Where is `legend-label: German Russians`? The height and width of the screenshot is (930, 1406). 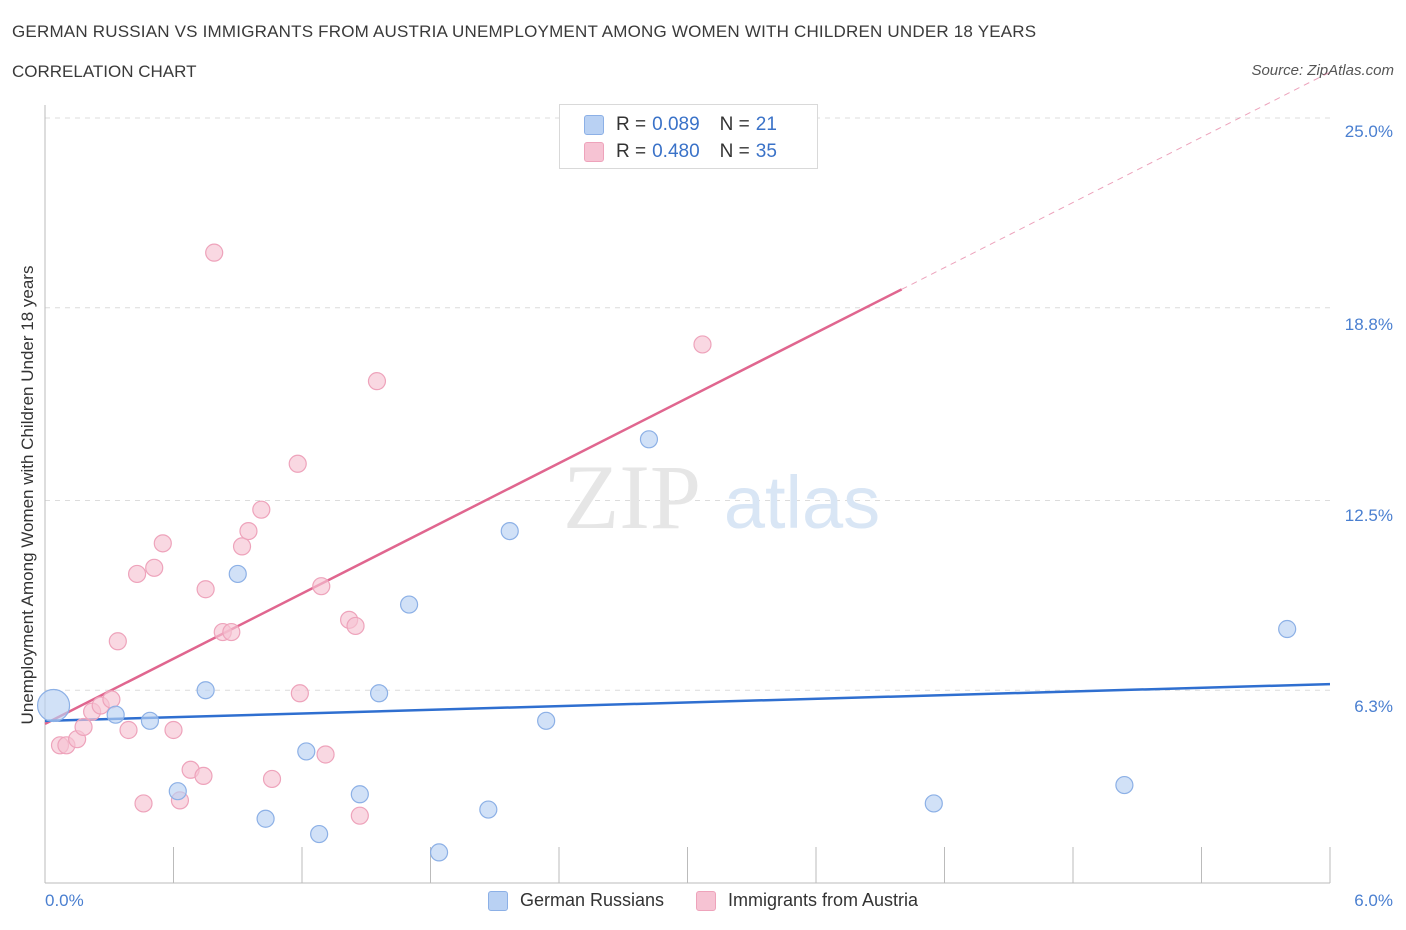 legend-label: German Russians is located at coordinates (591, 900).